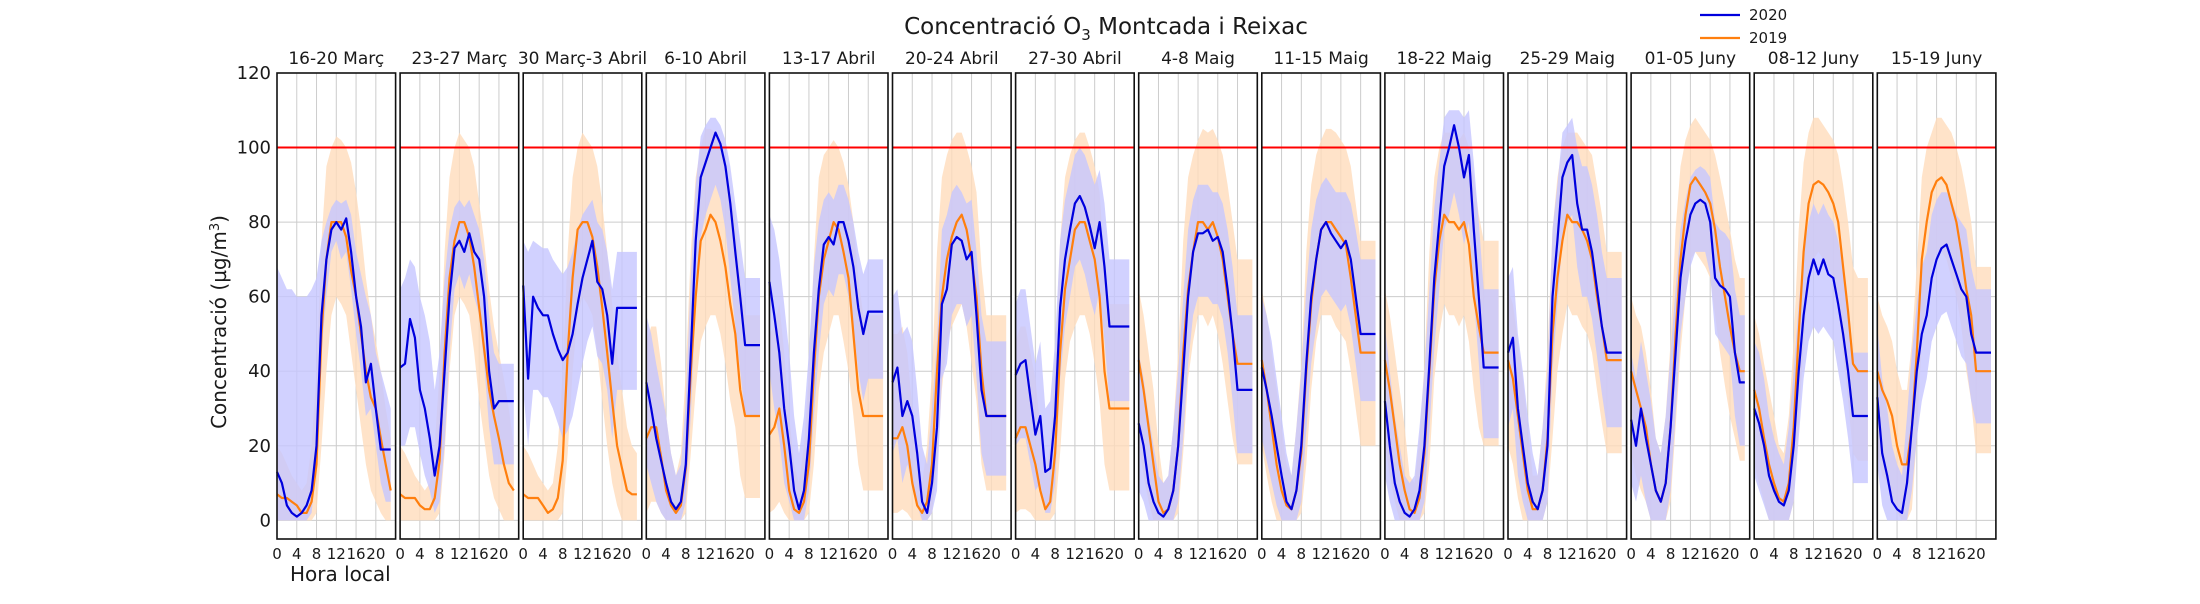 This screenshot has height=604, width=2200. I want to click on chart-title-pre: Concentració O, so click(992, 27).